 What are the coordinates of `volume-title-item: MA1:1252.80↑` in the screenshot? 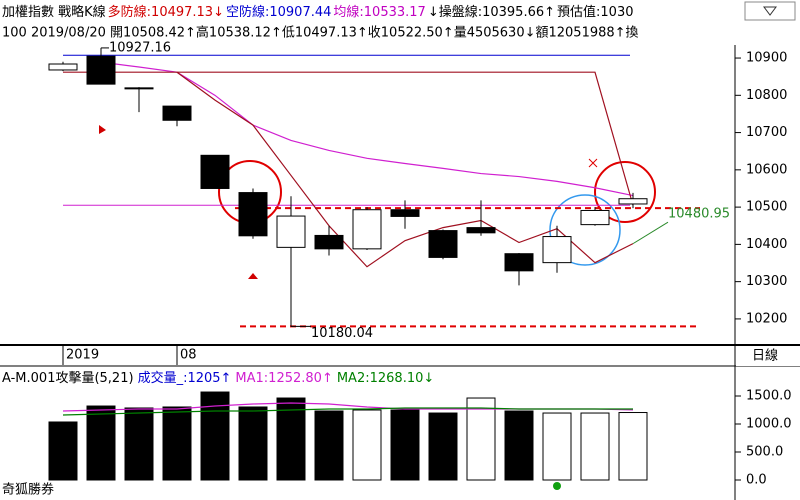 It's located at (283, 378).